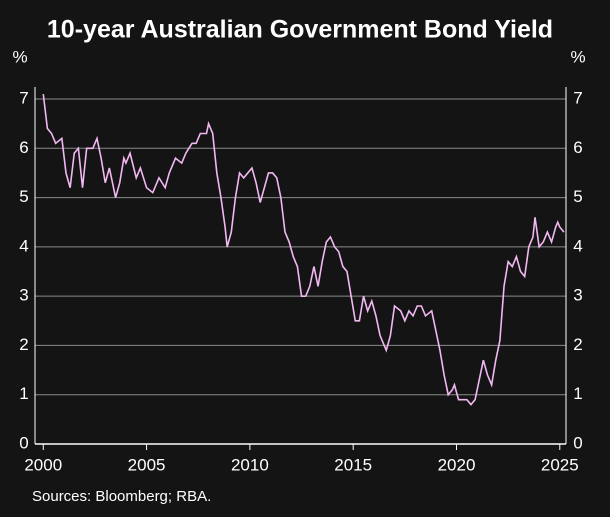 The image size is (610, 517). I want to click on y-axis-label: %, so click(19, 56).